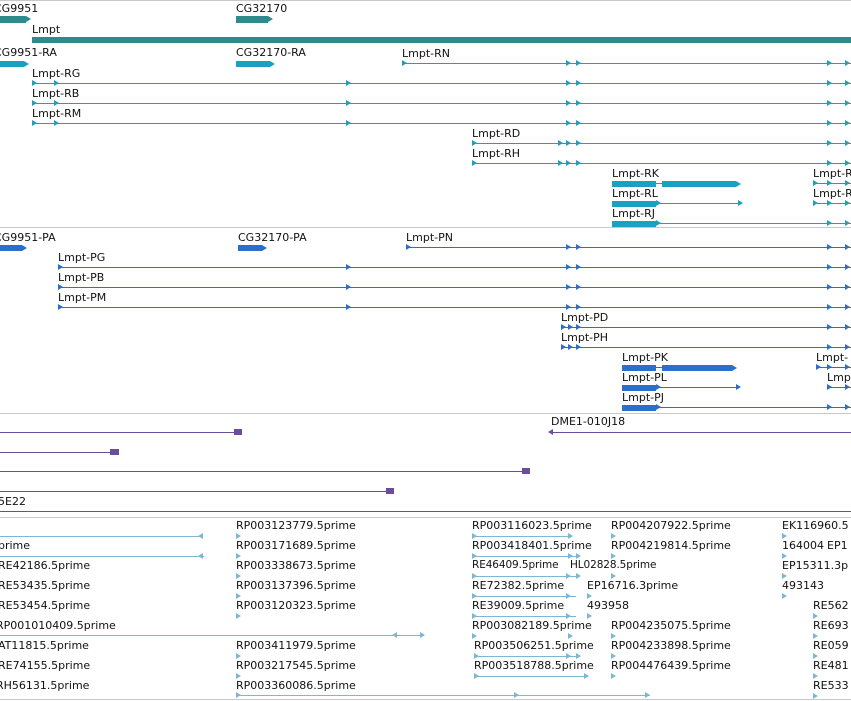  Describe the element at coordinates (585, 317) in the screenshot. I see `protein-label: Lmpt-PD` at that location.